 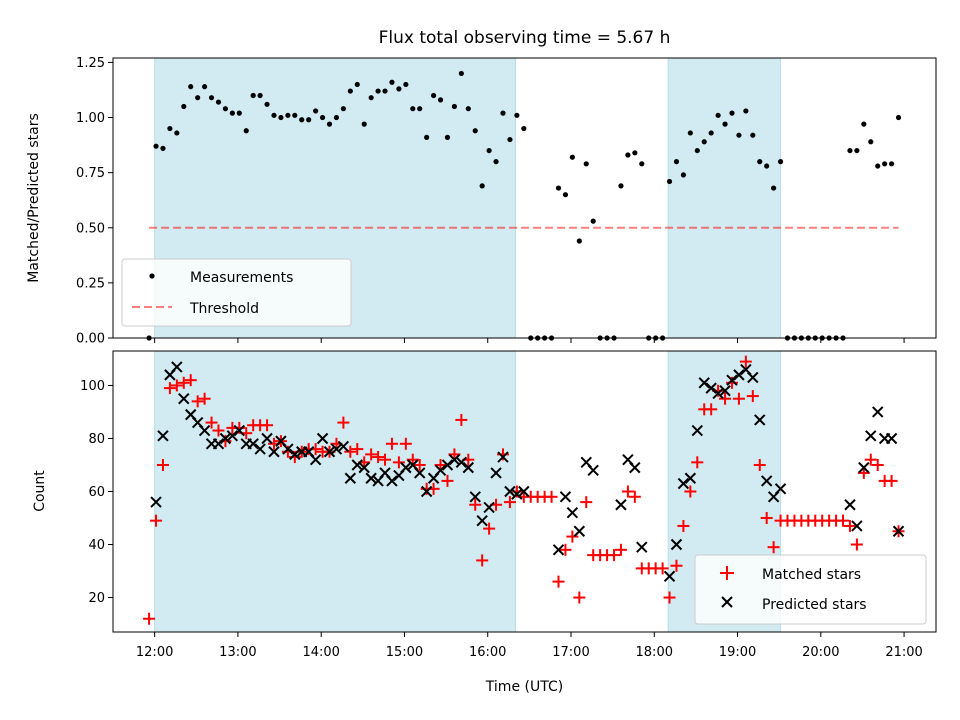 What do you see at coordinates (94, 201) in the screenshot?
I see `top-y-ticks: 0.00 0.25 0.50 0.75 1.00 1.25` at bounding box center [94, 201].